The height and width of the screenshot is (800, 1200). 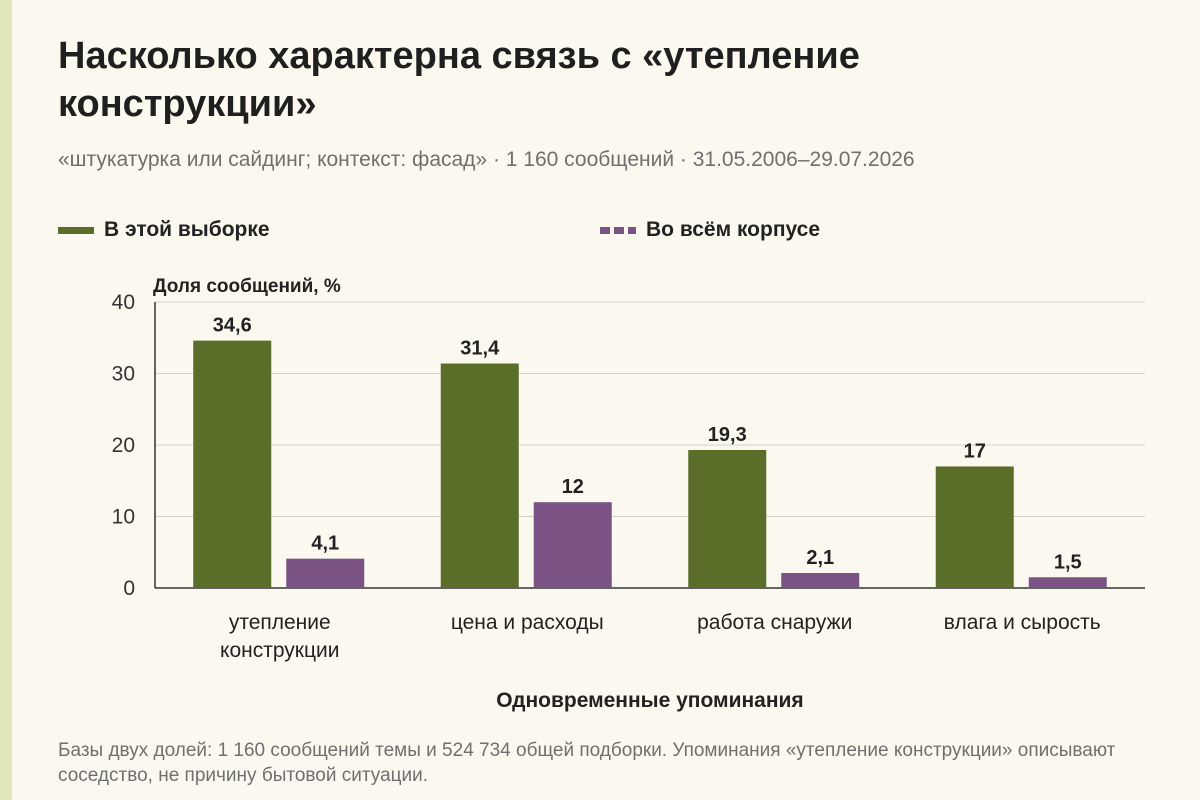 What do you see at coordinates (325, 544) in the screenshot?
I see `bar-value-label: 4,1` at bounding box center [325, 544].